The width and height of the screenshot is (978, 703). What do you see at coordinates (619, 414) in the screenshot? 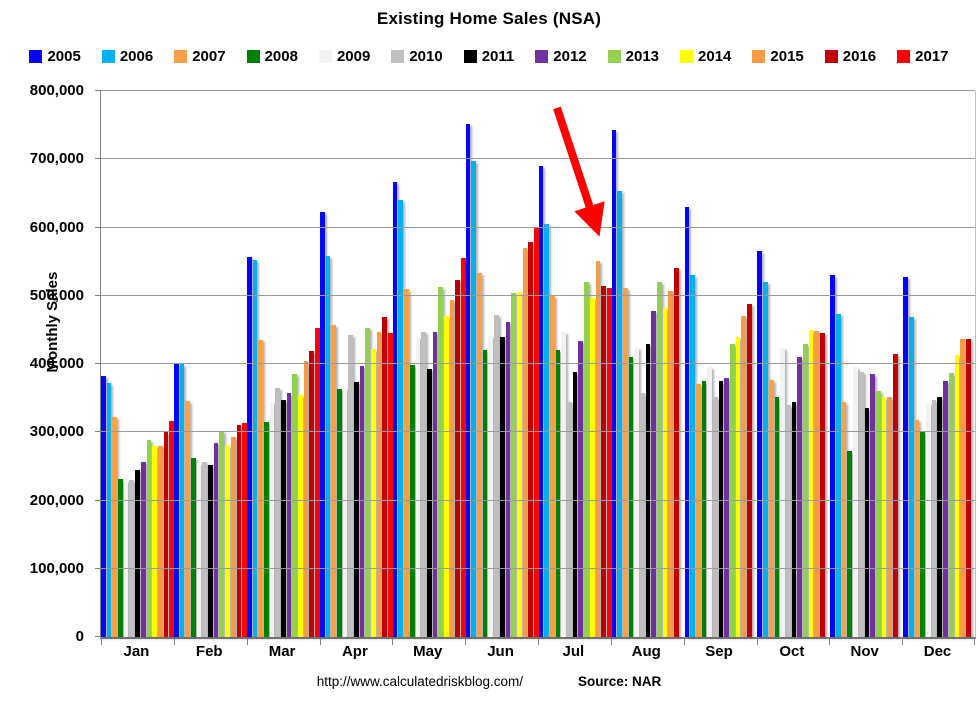
I see `bar-2006-aug` at bounding box center [619, 414].